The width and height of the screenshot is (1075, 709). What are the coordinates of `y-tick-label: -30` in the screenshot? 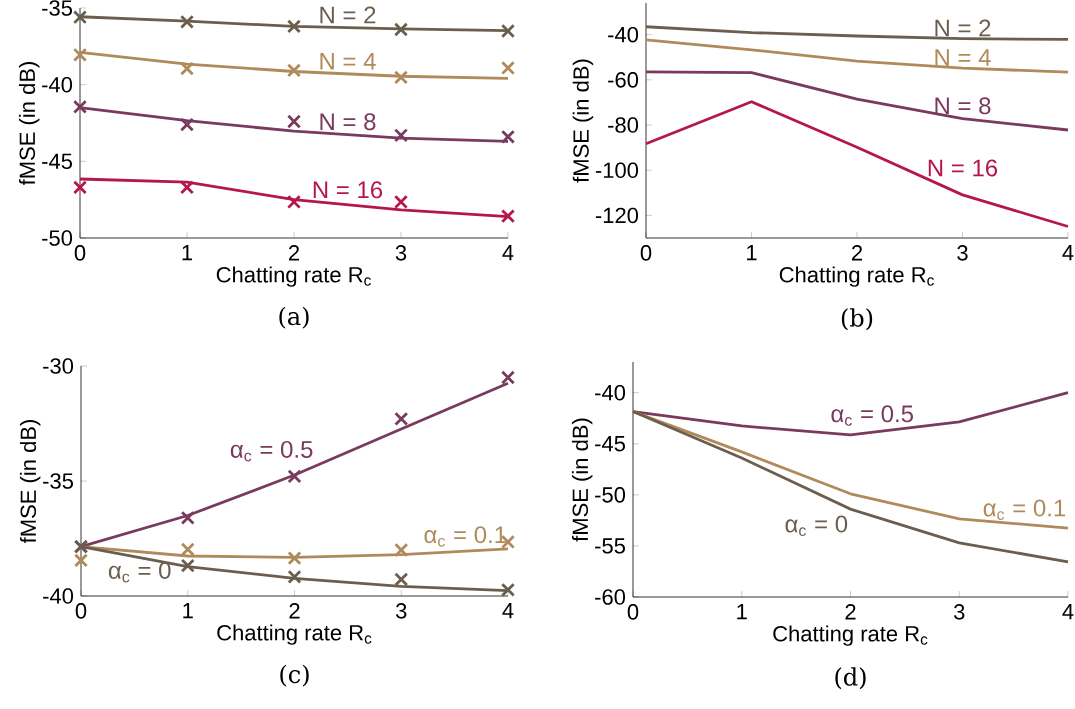 It's located at (58, 366).